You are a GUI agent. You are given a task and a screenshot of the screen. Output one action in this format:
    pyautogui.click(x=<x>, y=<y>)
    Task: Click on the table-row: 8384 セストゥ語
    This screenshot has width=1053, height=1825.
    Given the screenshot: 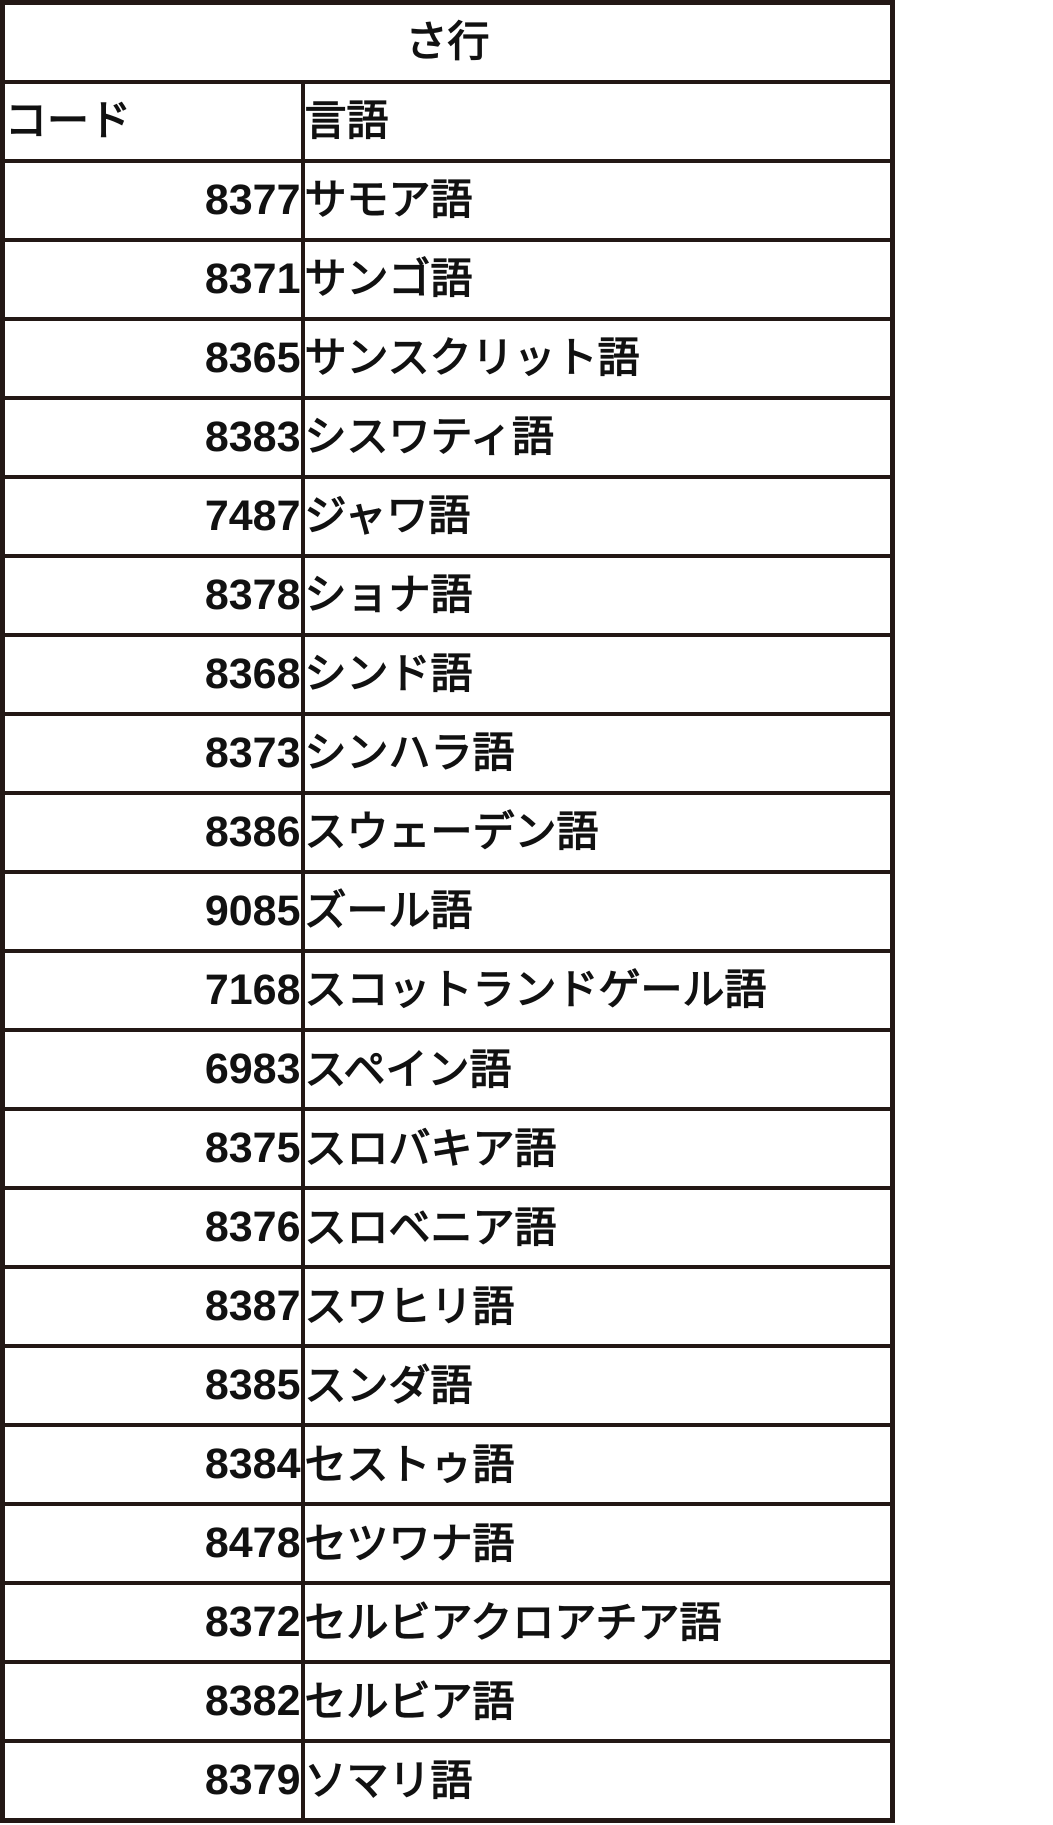 What is the action you would take?
    pyautogui.click(x=447, y=1465)
    